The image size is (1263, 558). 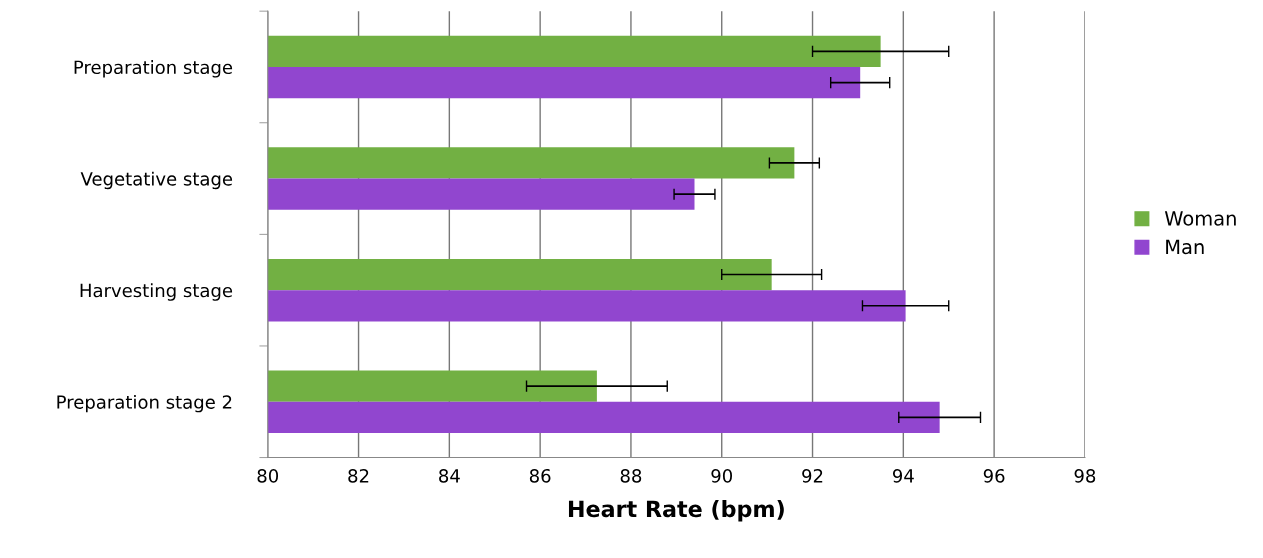 What do you see at coordinates (144, 403) in the screenshot?
I see `y-tick-label: Preparation stage 2` at bounding box center [144, 403].